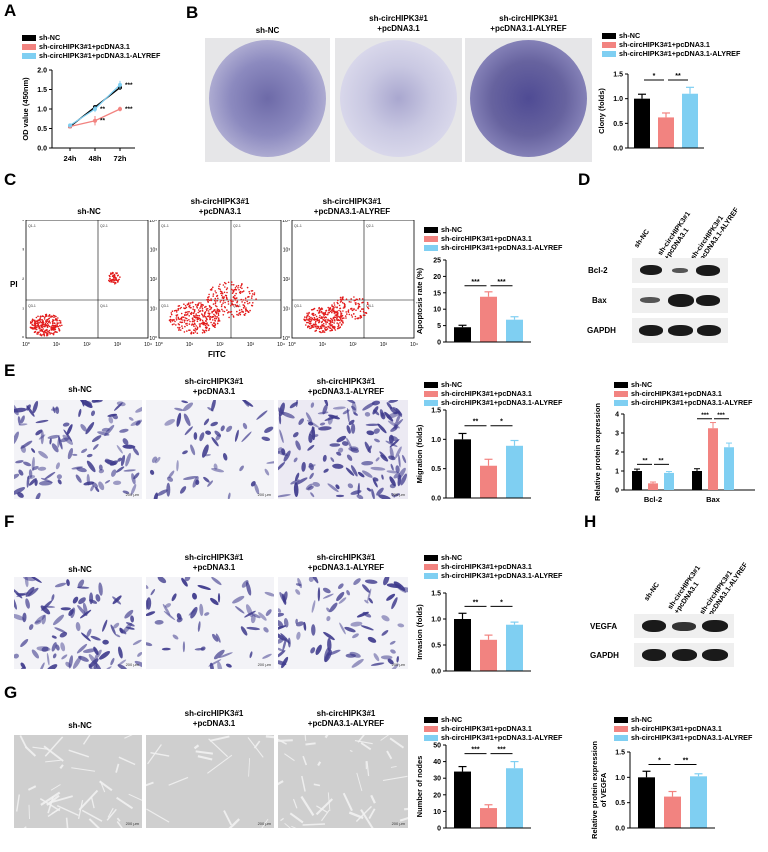 This screenshot has height=852, width=768. Describe the element at coordinates (692, 737) in the screenshot. I see `legend-label: sh-circHIPK3#1+pcDNA3.1-ALYREF` at that location.